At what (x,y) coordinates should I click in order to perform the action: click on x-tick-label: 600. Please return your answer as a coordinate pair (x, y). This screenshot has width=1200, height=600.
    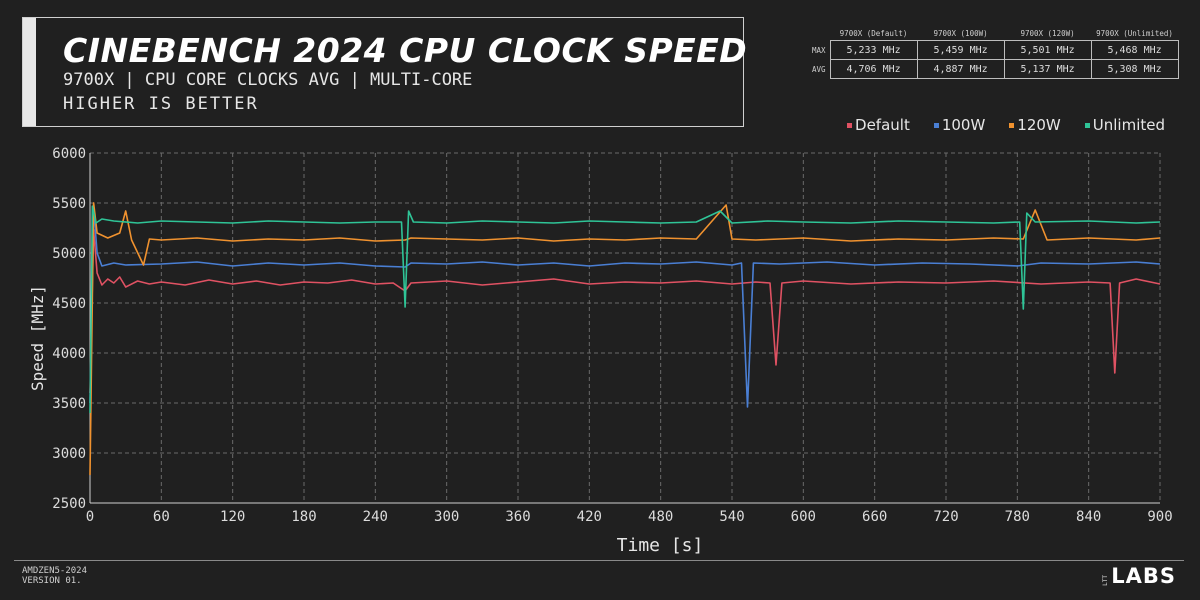
    Looking at the image, I should click on (803, 517).